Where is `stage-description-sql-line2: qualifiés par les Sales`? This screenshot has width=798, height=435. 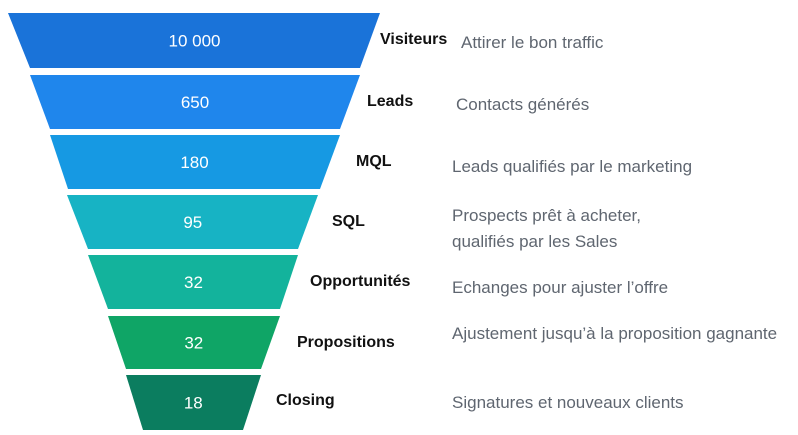 stage-description-sql-line2: qualifiés par les Sales is located at coordinates (535, 241).